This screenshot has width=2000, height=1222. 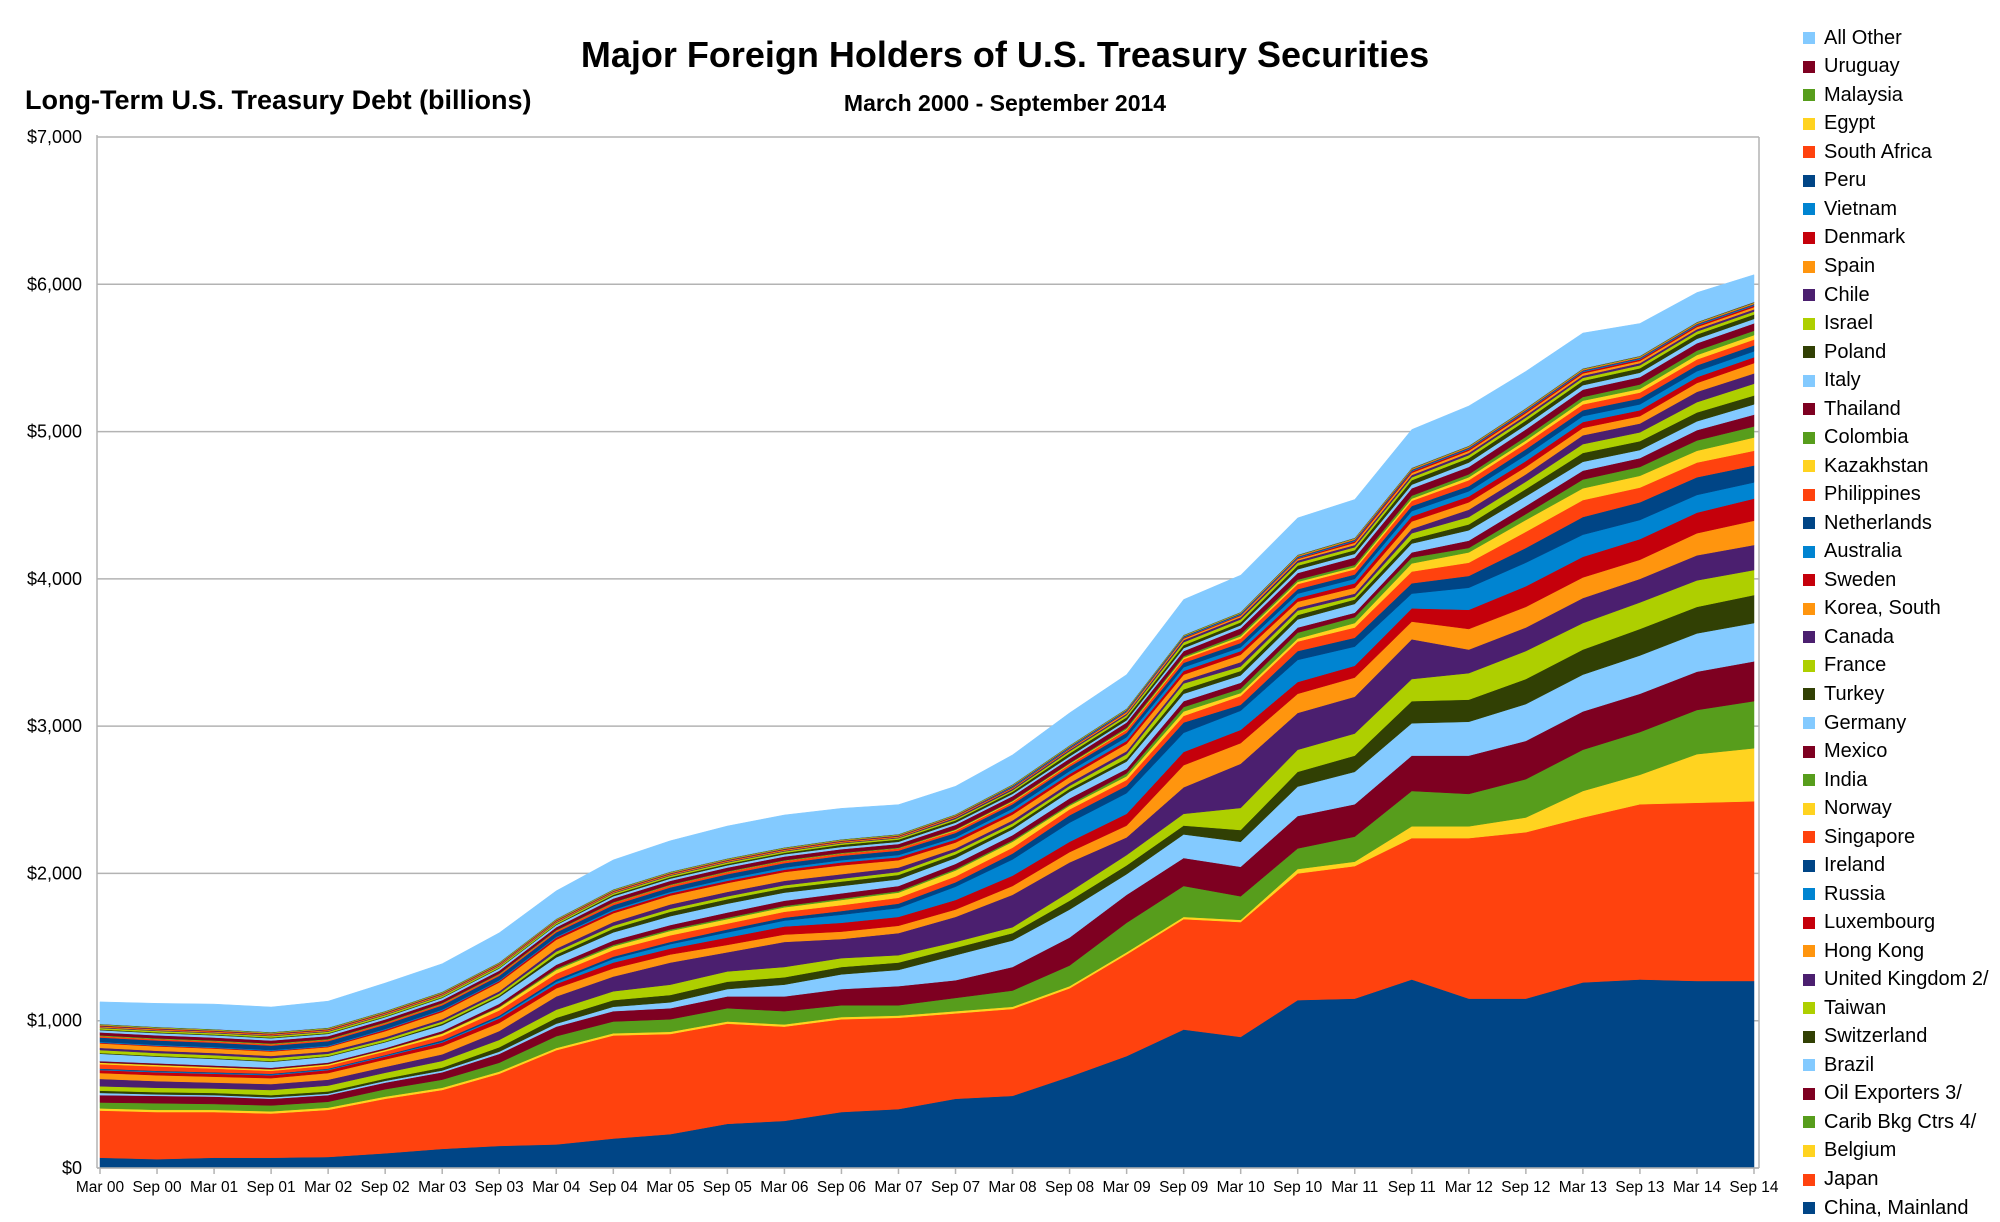 What do you see at coordinates (1855, 865) in the screenshot?
I see `legend-label: Ireland` at bounding box center [1855, 865].